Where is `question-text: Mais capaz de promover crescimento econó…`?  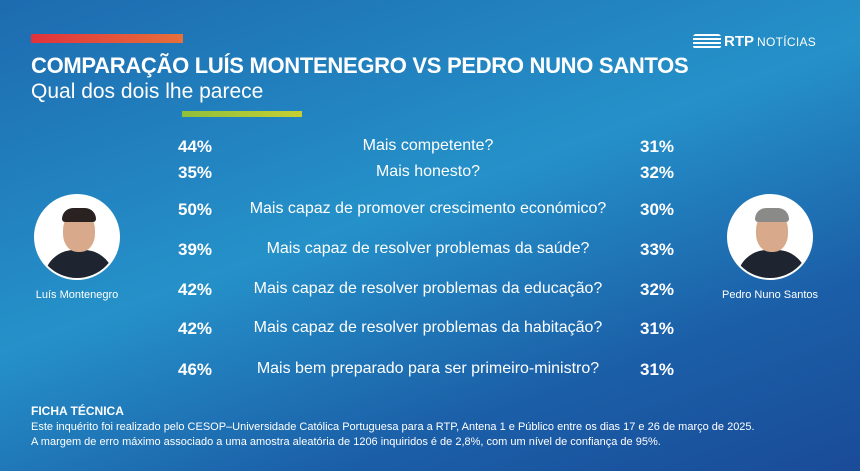
question-text: Mais capaz de promover crescimento econó… is located at coordinates (428, 208).